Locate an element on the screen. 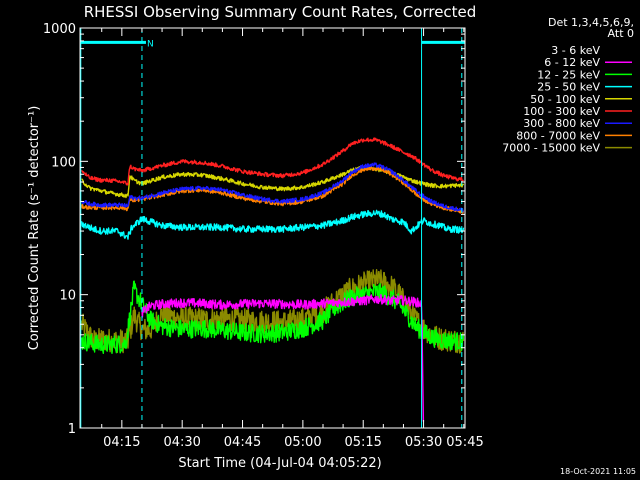 This screenshot has height=480, width=640. night-marker-label: N is located at coordinates (150, 44).